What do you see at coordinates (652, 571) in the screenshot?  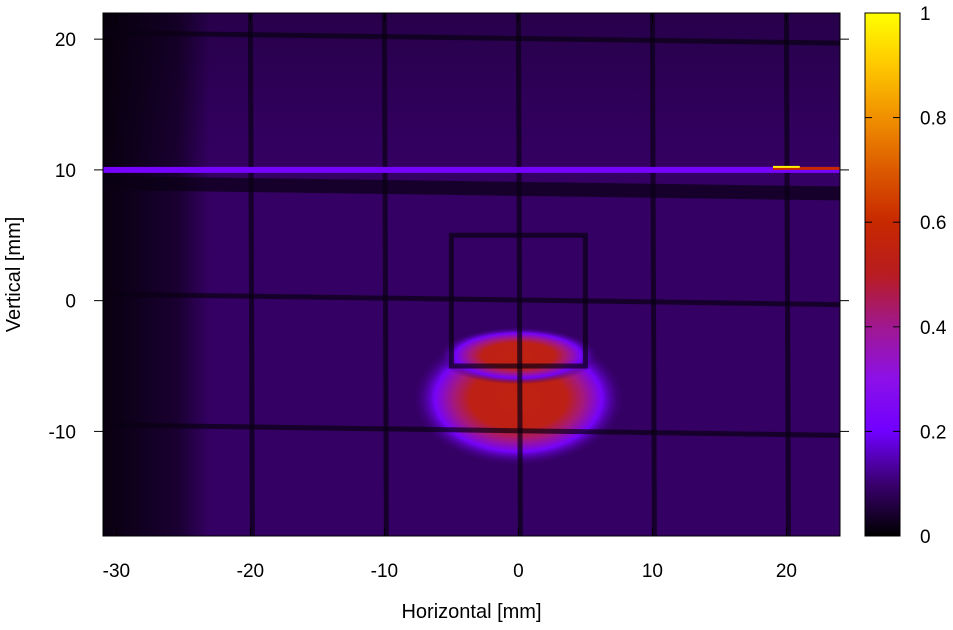 I see `x-tick-label: 10` at bounding box center [652, 571].